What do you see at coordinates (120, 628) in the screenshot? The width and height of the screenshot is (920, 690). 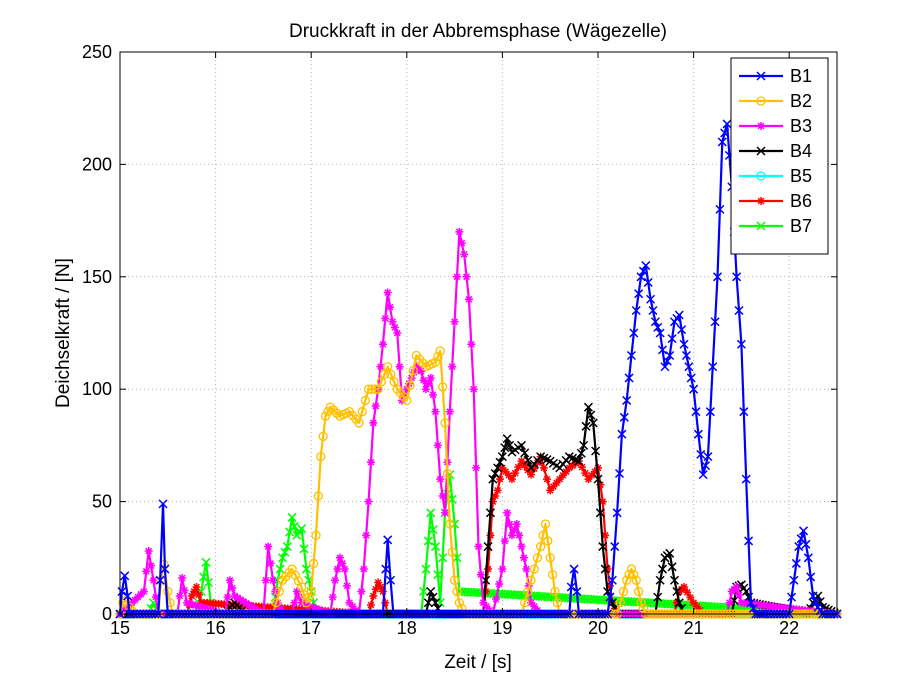 I see `x-tick-label: 15` at bounding box center [120, 628].